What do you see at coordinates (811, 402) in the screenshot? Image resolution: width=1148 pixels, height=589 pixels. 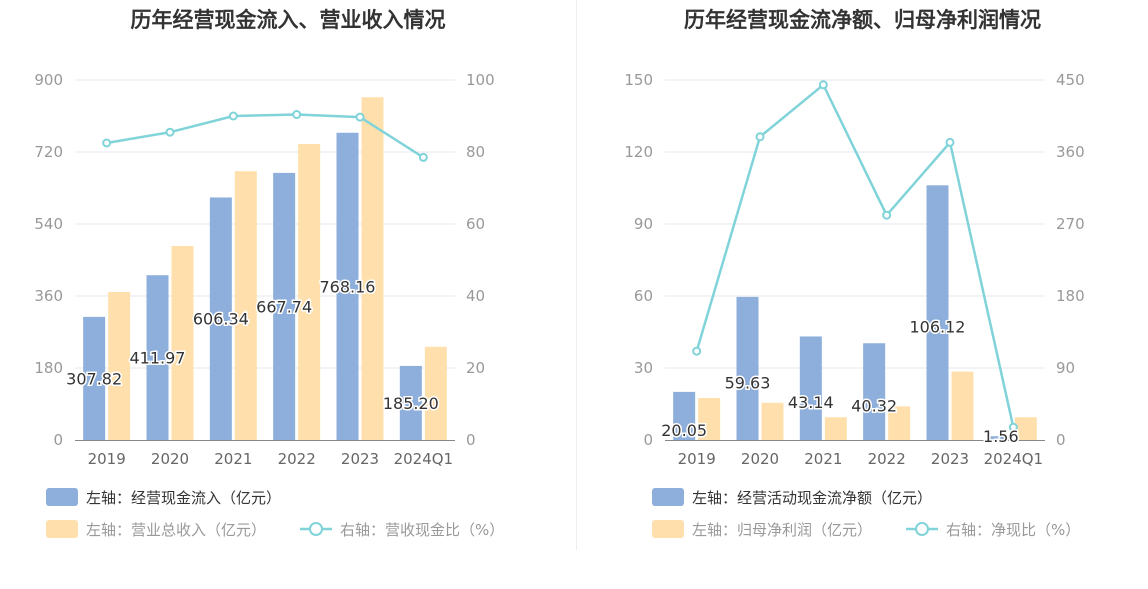 I see `data-label: 43.14` at bounding box center [811, 402].